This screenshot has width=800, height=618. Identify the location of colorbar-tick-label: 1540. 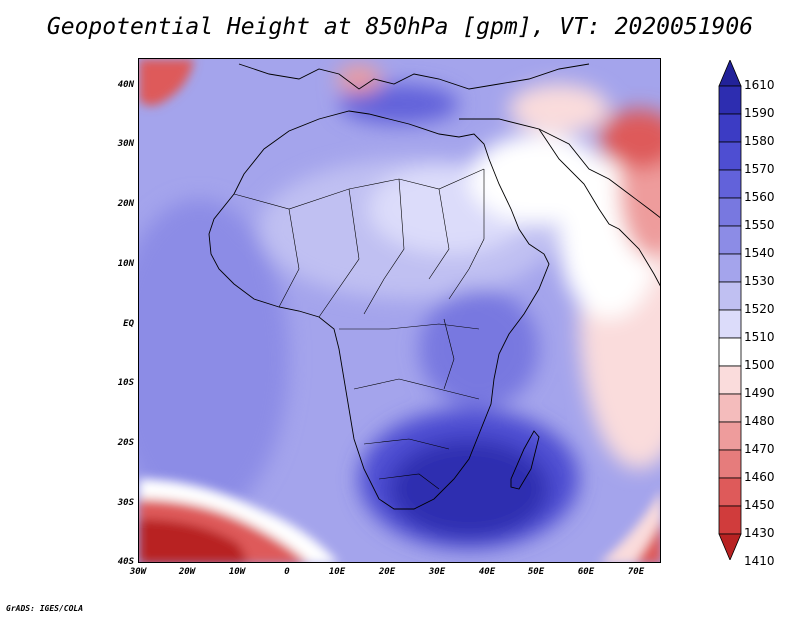
(759, 253).